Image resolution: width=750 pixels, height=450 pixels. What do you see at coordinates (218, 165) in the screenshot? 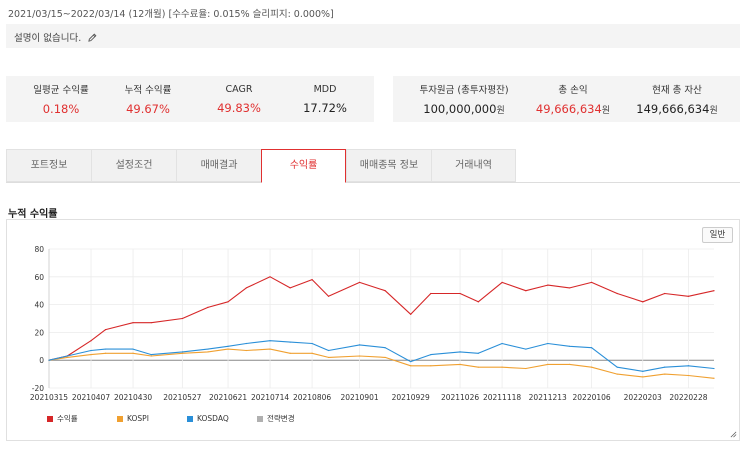
I see `tab-trade-results: 매매결과` at bounding box center [218, 165].